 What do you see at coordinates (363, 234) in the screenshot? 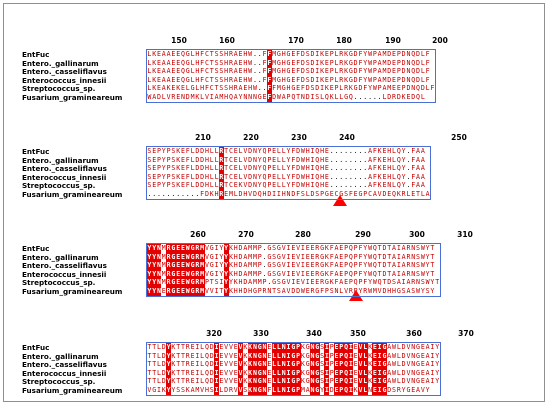
I see `position-number: 290` at bounding box center [363, 234].